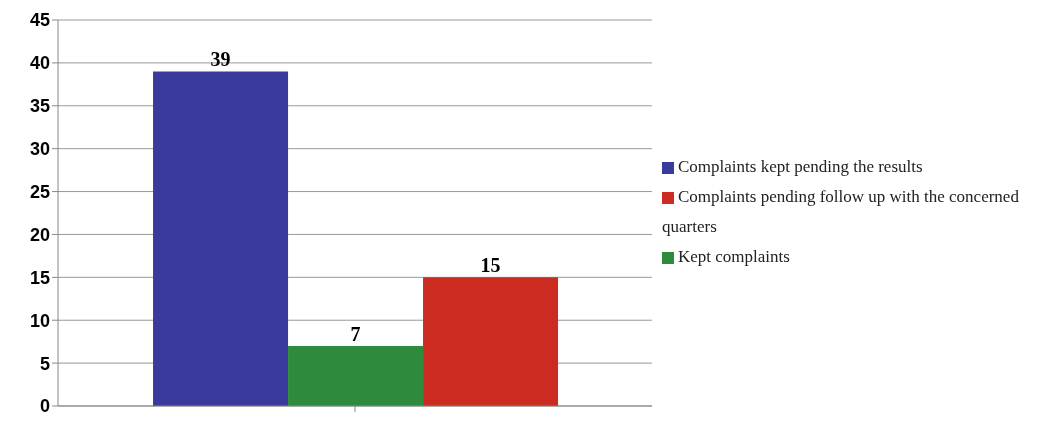 Image resolution: width=1059 pixels, height=424 pixels. I want to click on data-label: 39, so click(220, 59).